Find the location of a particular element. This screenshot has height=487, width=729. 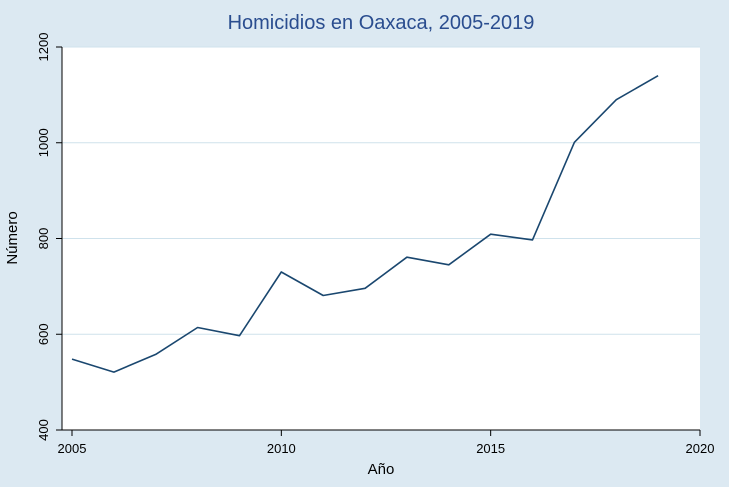

x-tick-label: 2020 is located at coordinates (700, 448).